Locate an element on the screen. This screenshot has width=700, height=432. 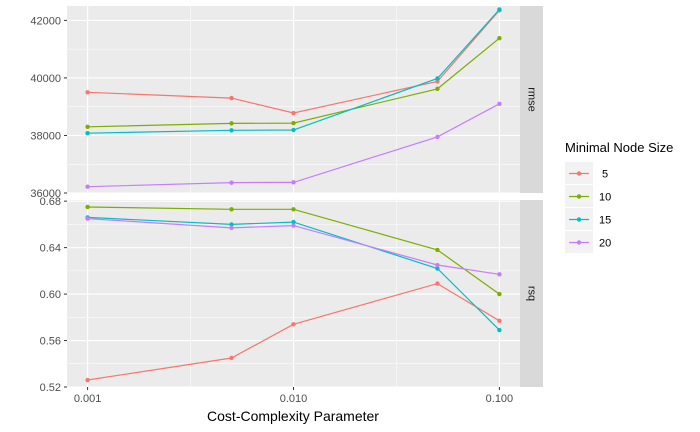
y-tick-label: 40000 is located at coordinates (45, 79).